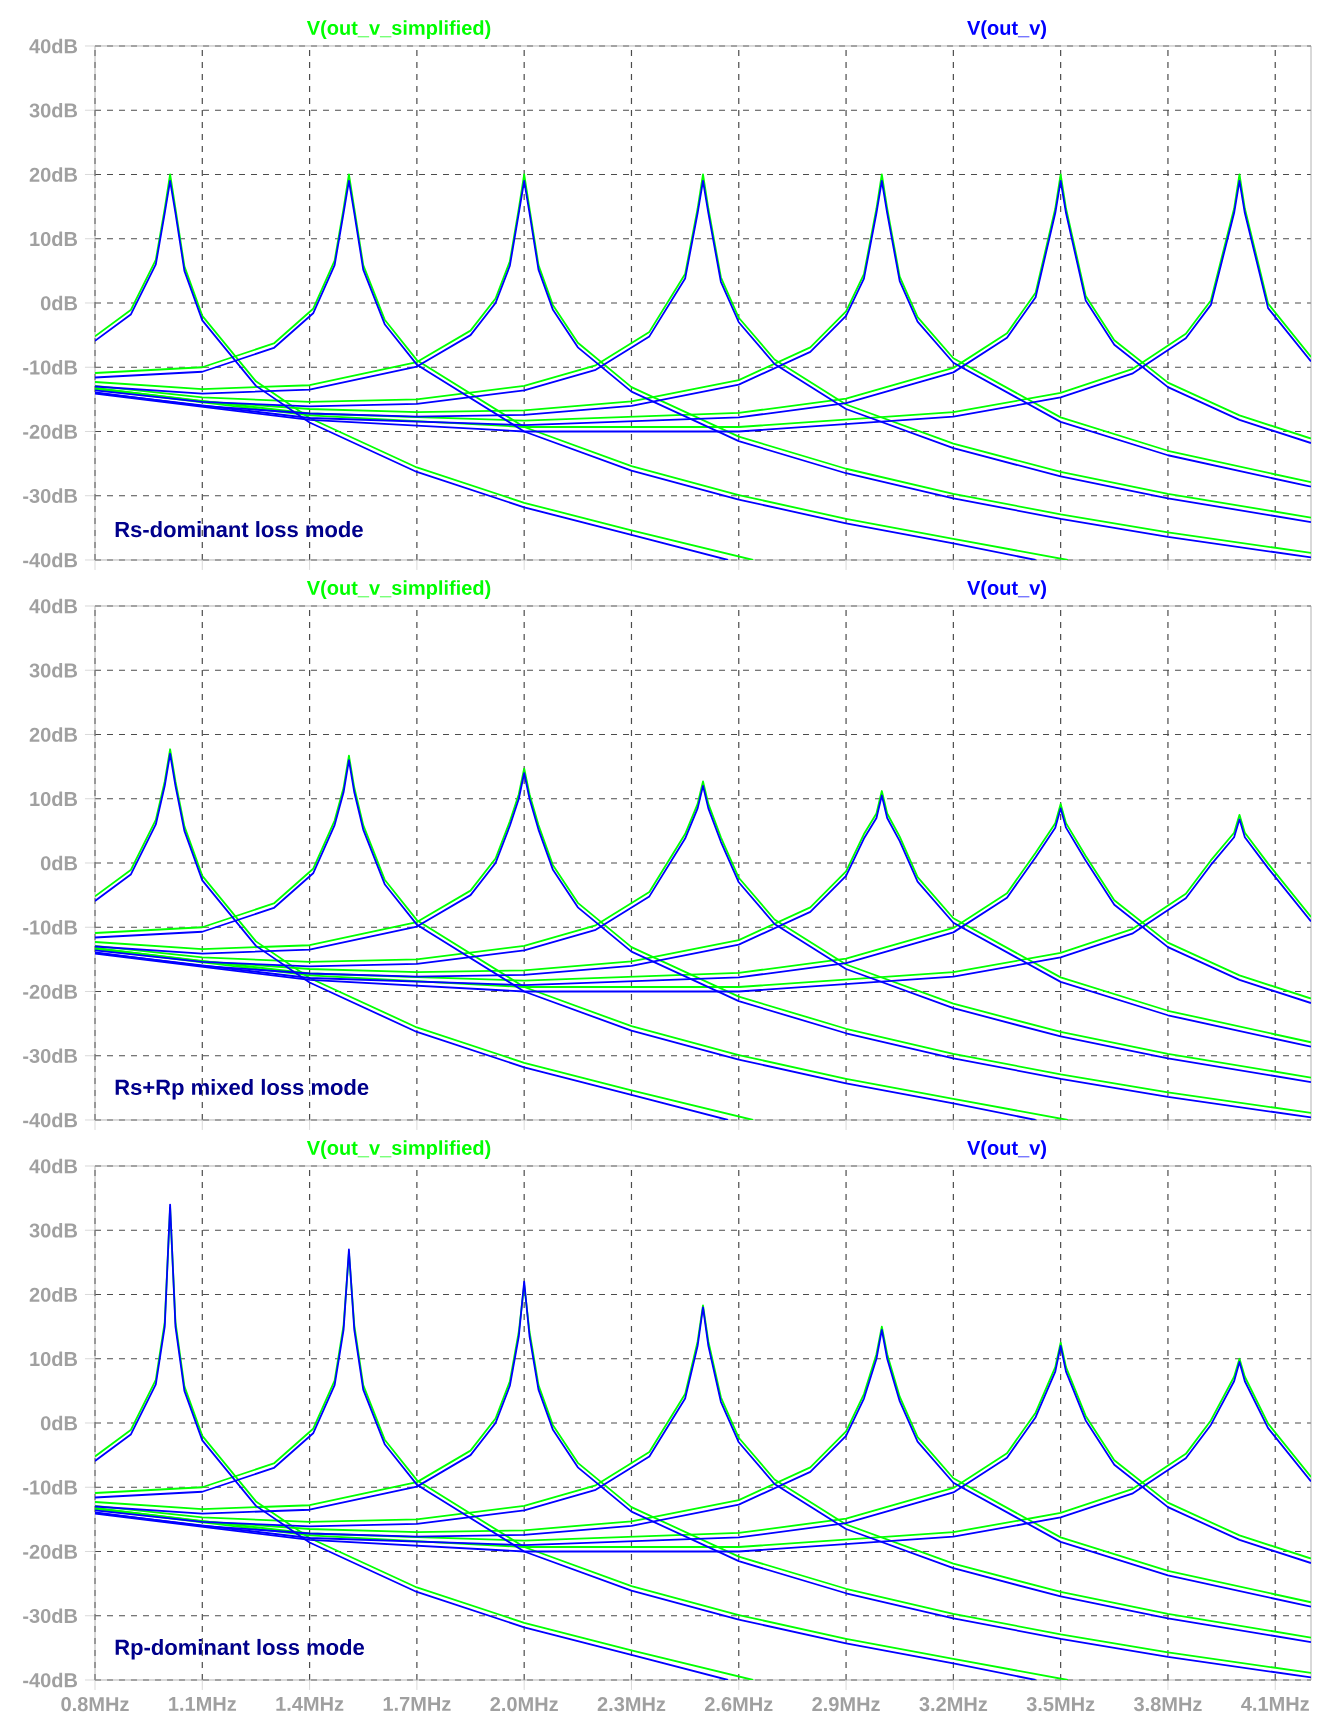 The image size is (1325, 1727). Describe the element at coordinates (953, 1704) in the screenshot. I see `x-tick-label: 3.2MHz` at that location.